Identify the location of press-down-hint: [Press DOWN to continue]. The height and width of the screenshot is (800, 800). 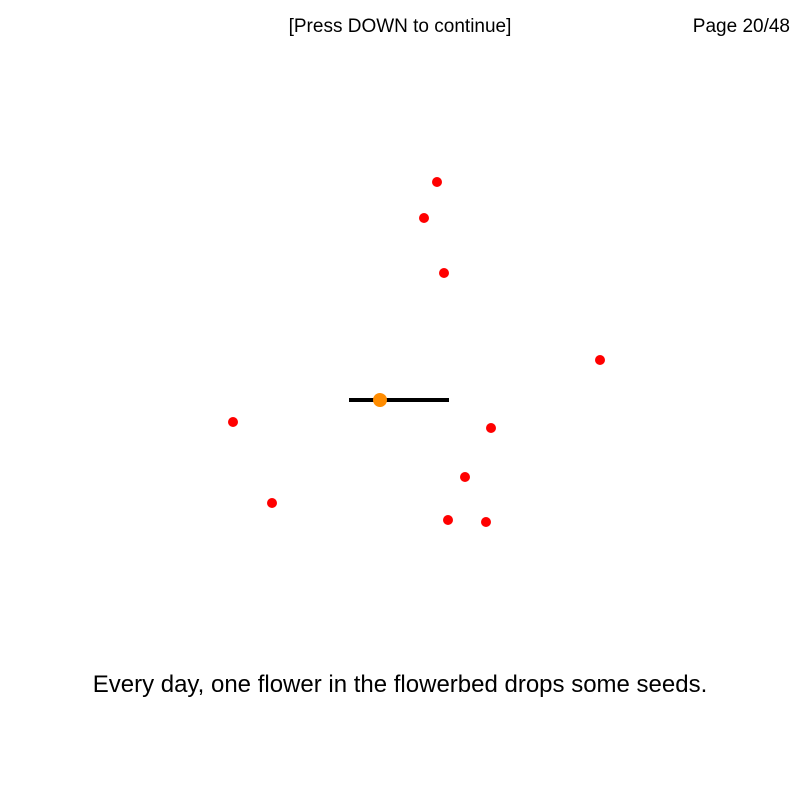
(400, 26).